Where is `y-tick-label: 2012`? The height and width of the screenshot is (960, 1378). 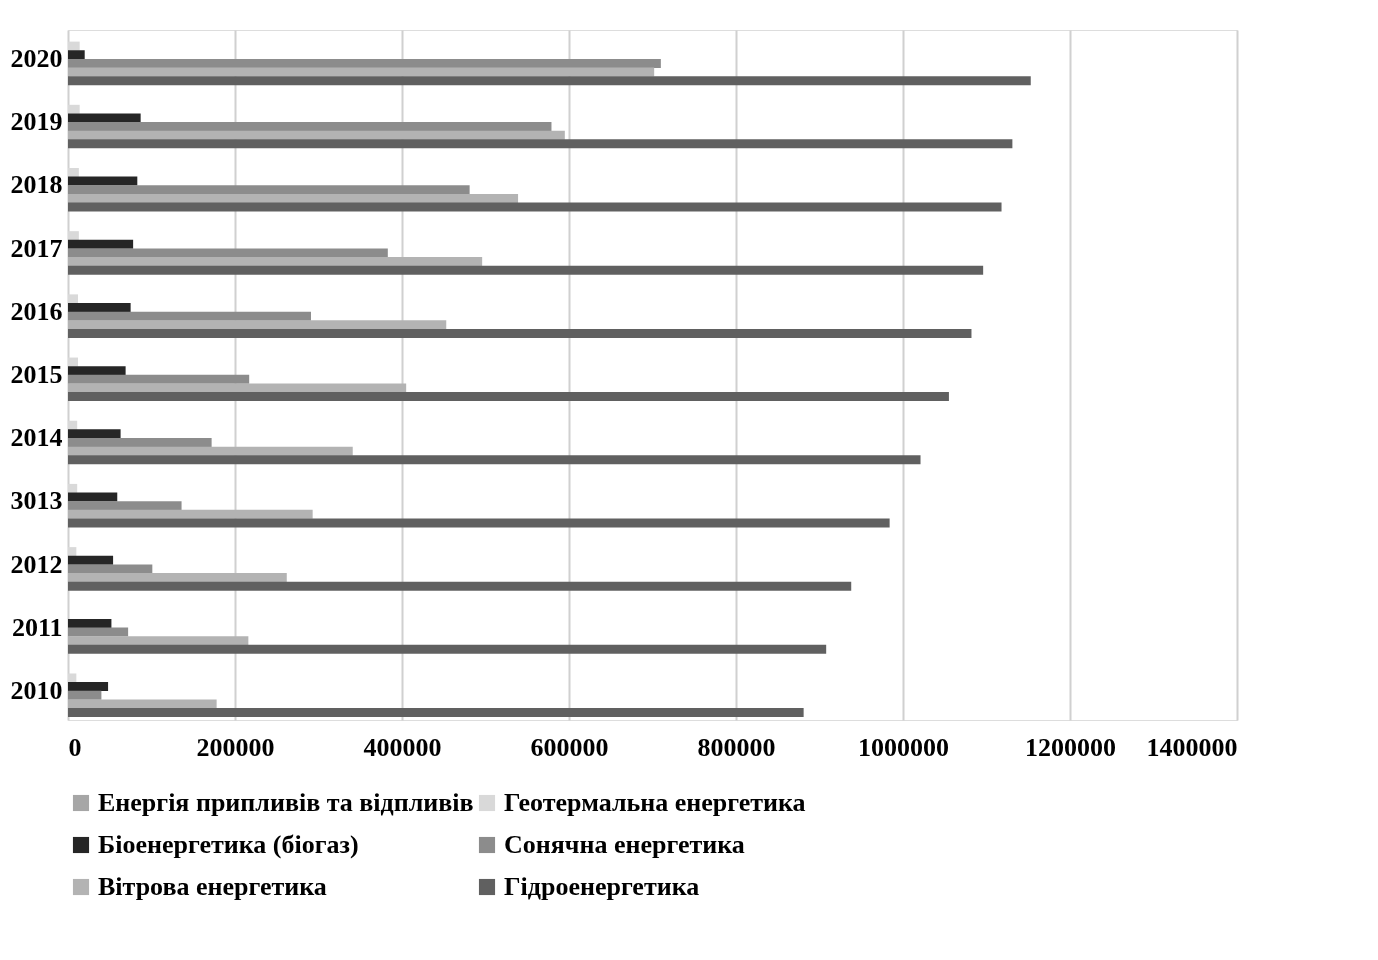 y-tick-label: 2012 is located at coordinates (36, 564).